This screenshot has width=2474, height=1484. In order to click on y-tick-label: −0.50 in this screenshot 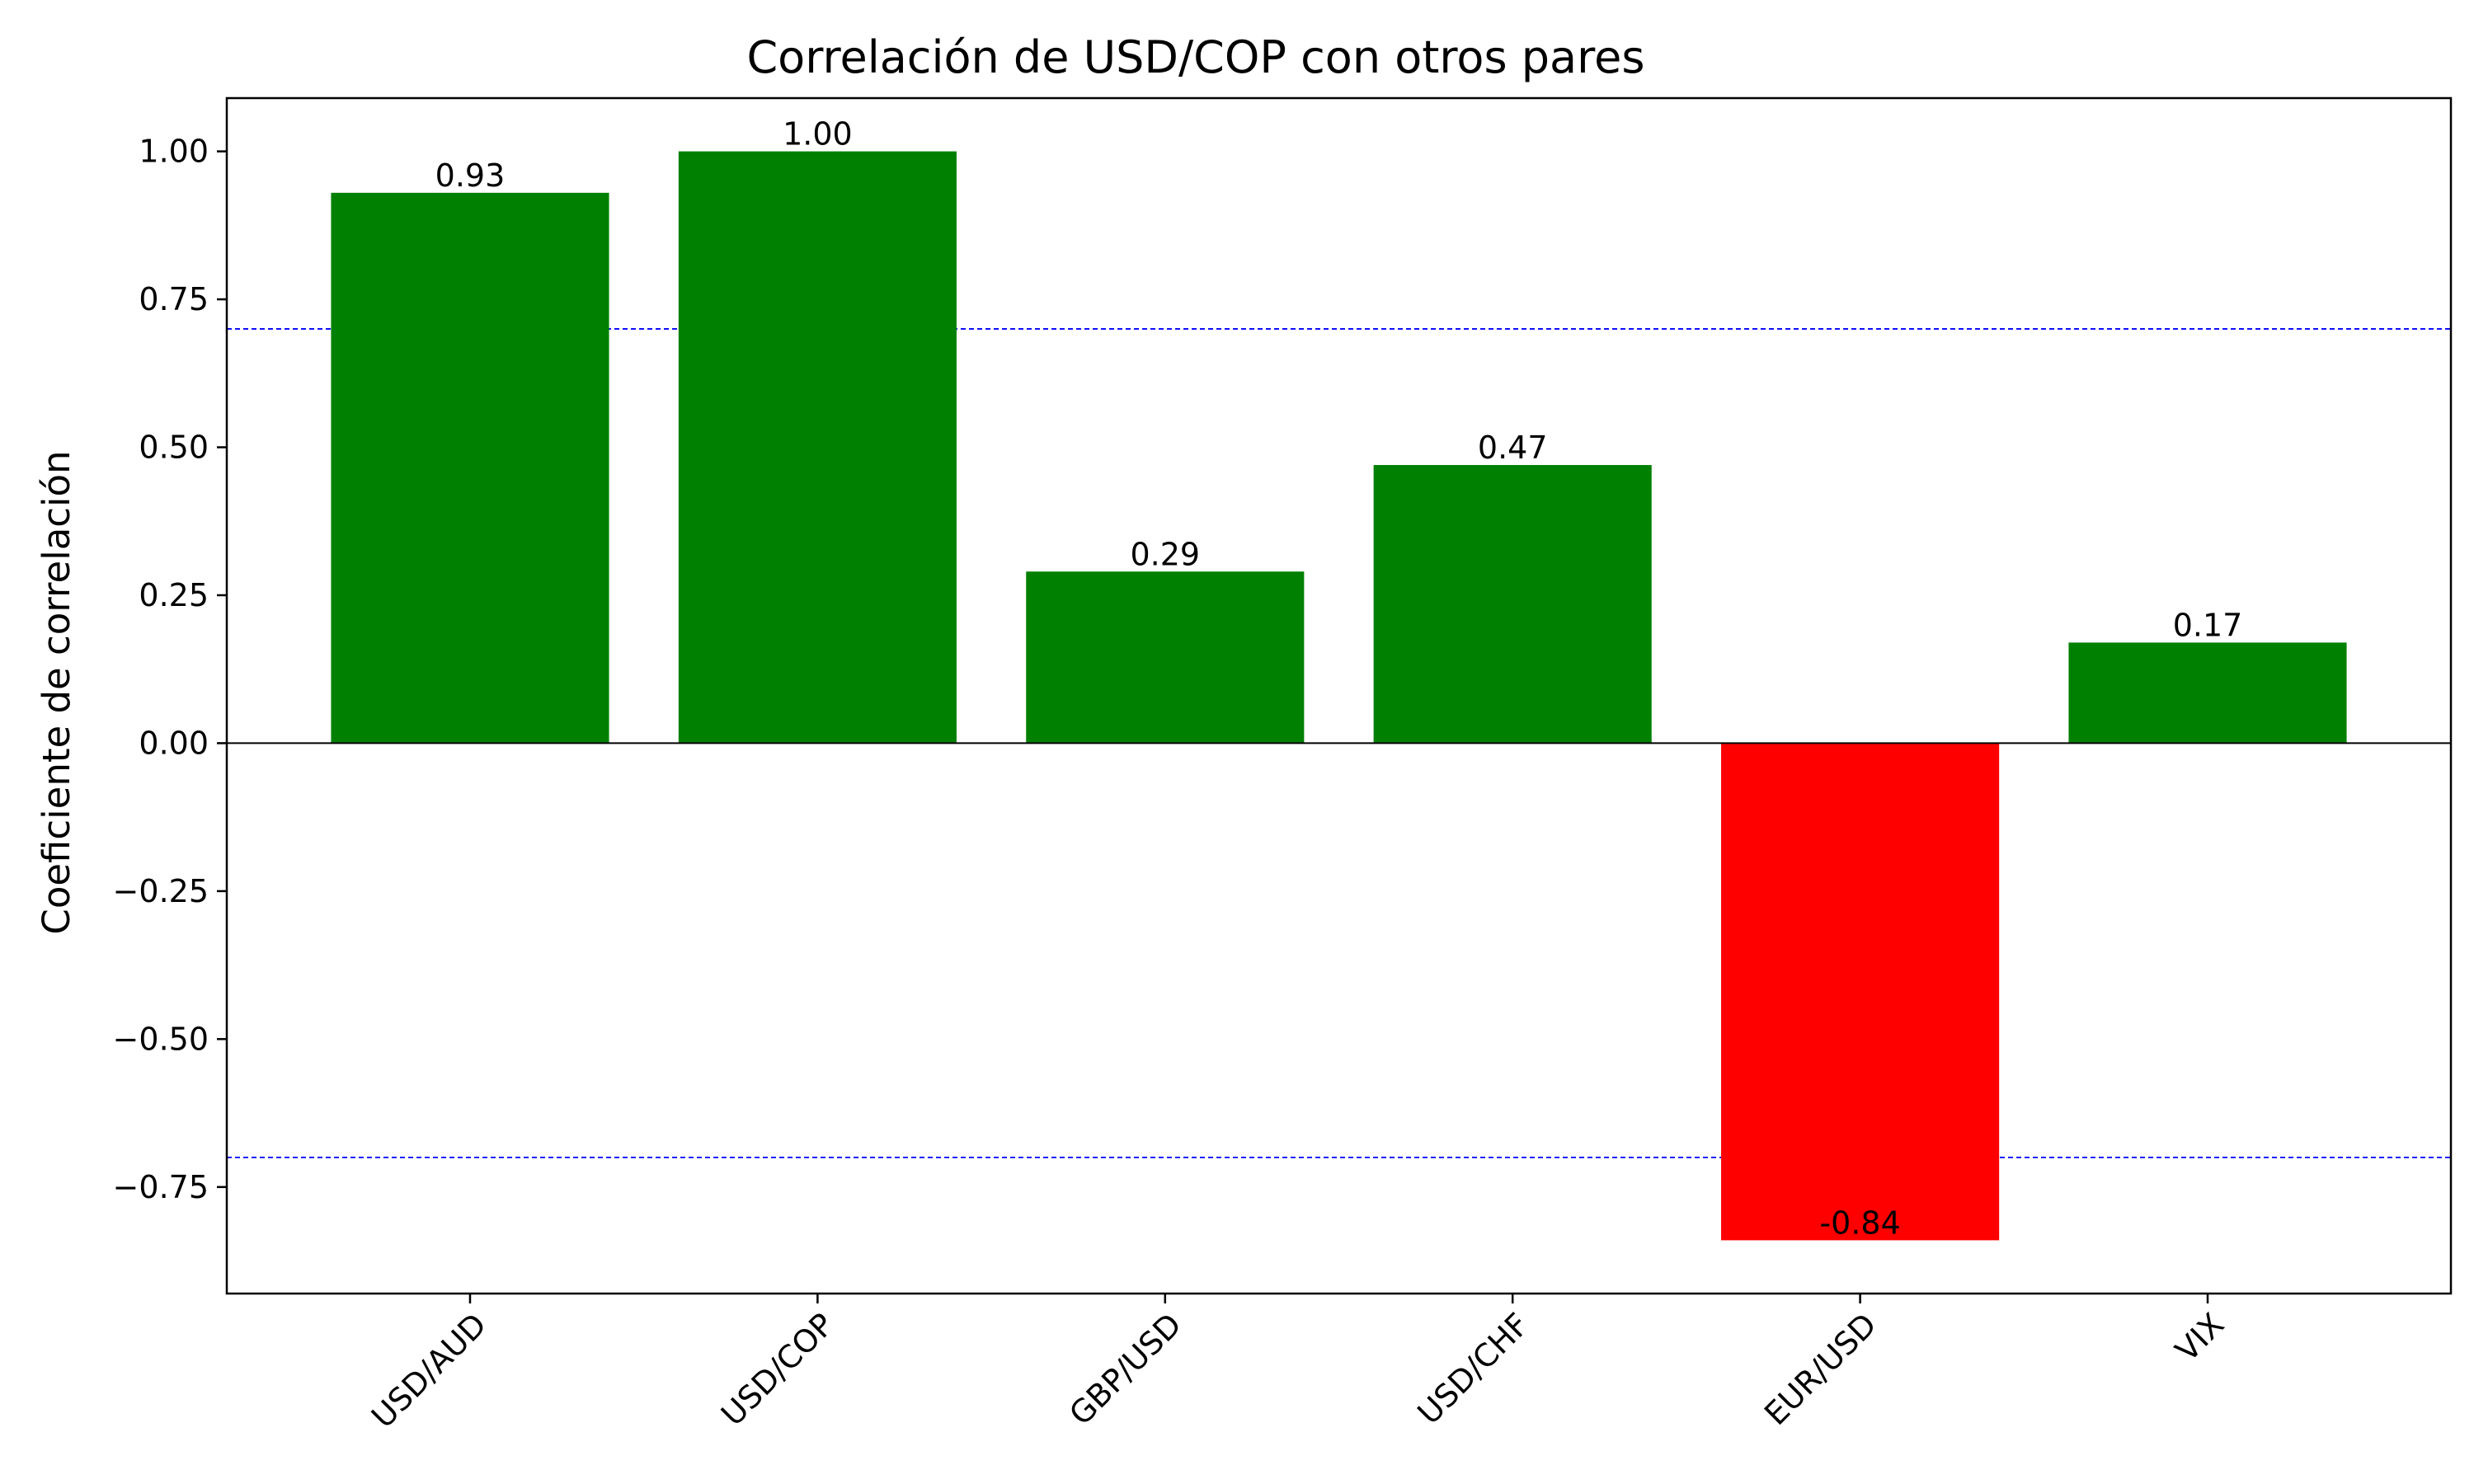, I will do `click(161, 1039)`.